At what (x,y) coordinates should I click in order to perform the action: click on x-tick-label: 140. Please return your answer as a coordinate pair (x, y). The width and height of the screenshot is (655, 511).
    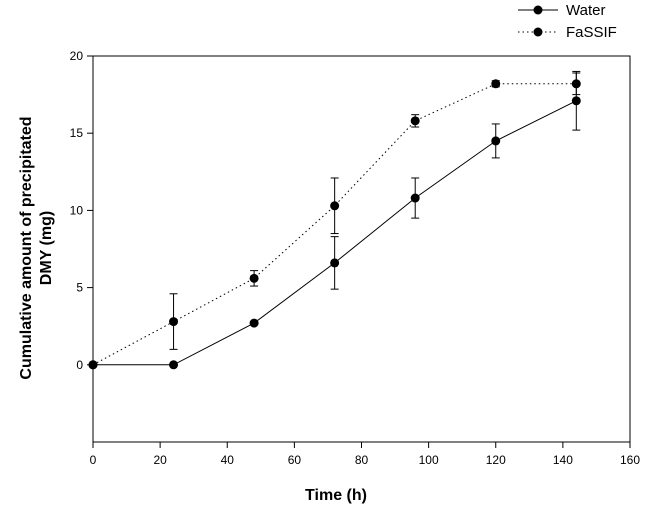
    Looking at the image, I should click on (563, 460).